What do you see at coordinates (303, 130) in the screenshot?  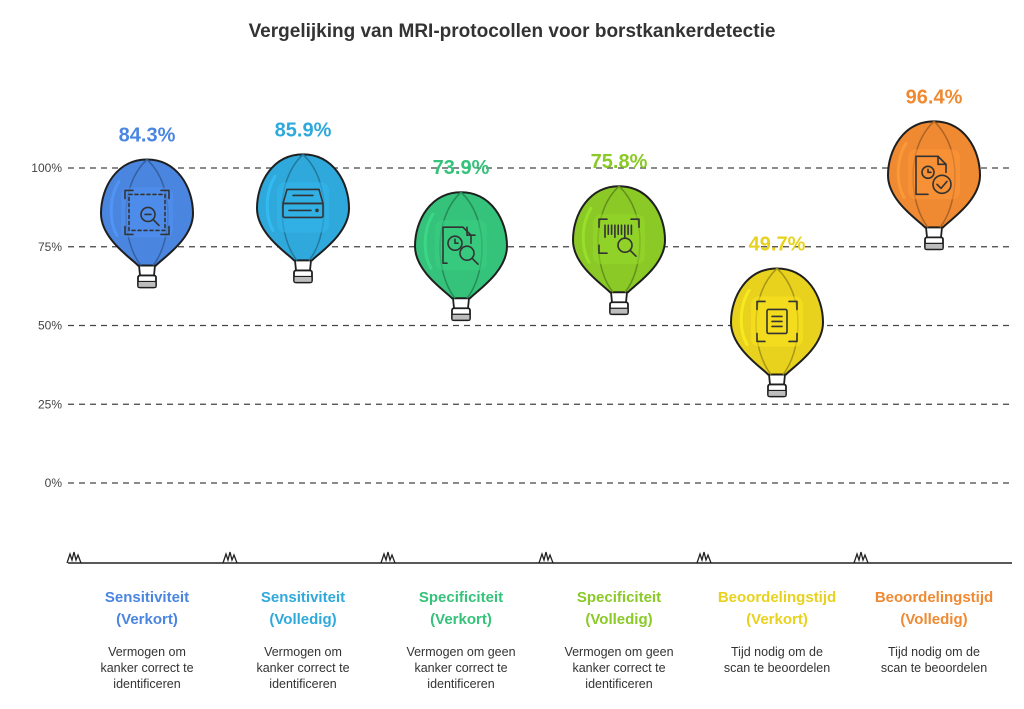 I see `value-label: 85.9%` at bounding box center [303, 130].